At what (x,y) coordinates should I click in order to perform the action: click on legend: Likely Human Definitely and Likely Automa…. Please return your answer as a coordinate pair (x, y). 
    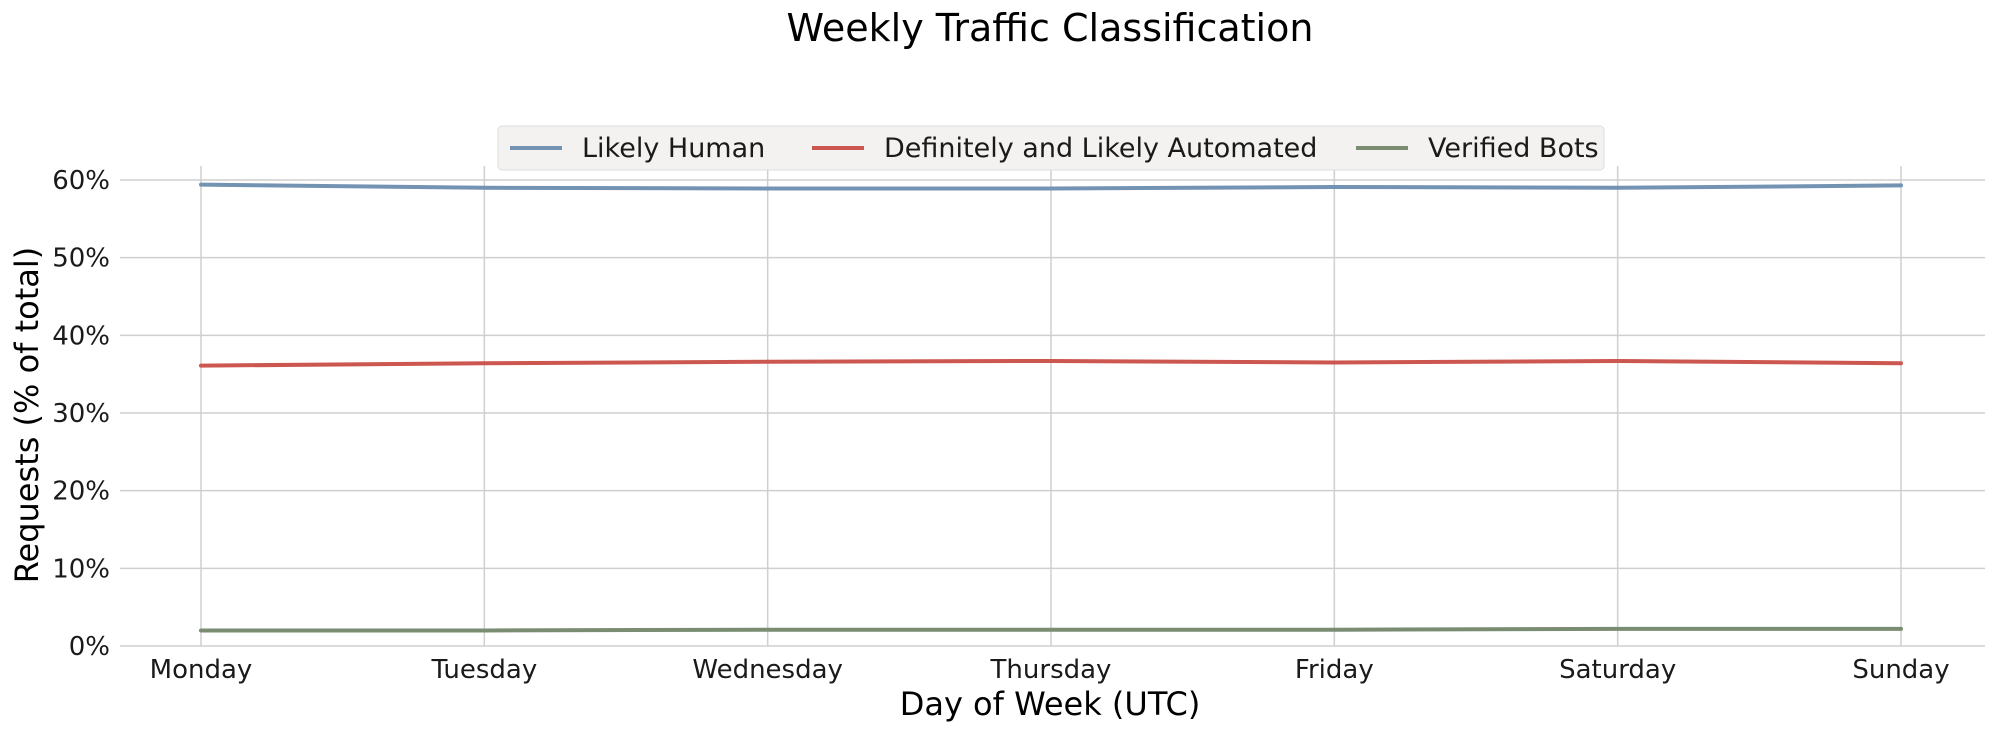
    Looking at the image, I should click on (1051, 148).